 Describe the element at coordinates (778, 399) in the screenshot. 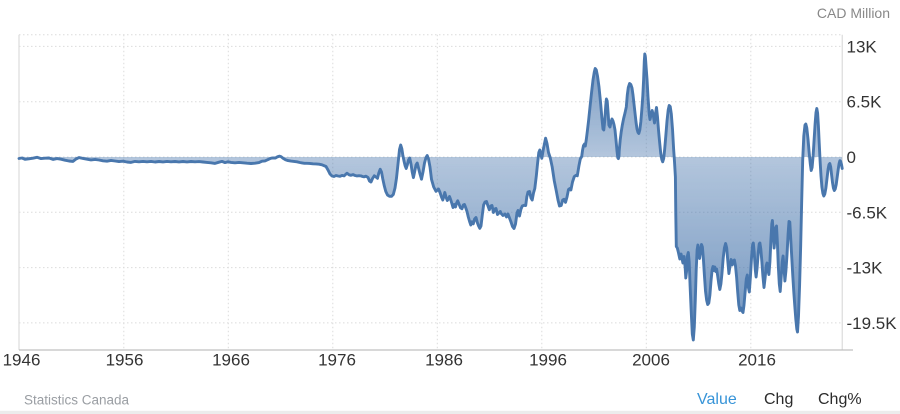

I see `svg-text: Chg` at that location.